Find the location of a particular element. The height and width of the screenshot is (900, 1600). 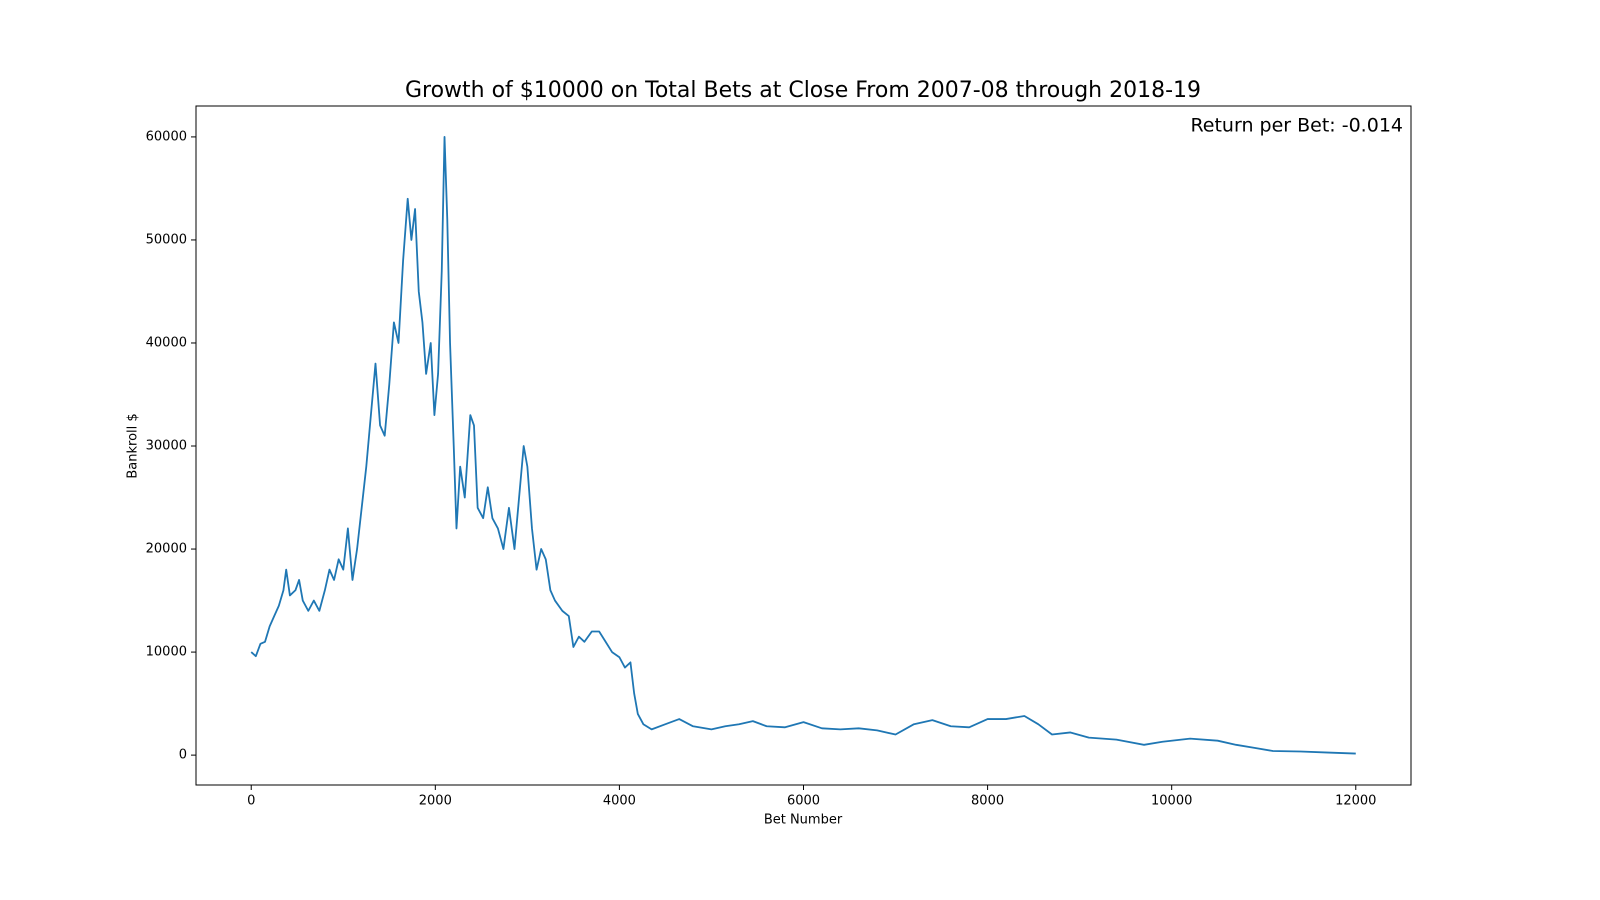

y-tick-label: 40000 is located at coordinates (166, 342).